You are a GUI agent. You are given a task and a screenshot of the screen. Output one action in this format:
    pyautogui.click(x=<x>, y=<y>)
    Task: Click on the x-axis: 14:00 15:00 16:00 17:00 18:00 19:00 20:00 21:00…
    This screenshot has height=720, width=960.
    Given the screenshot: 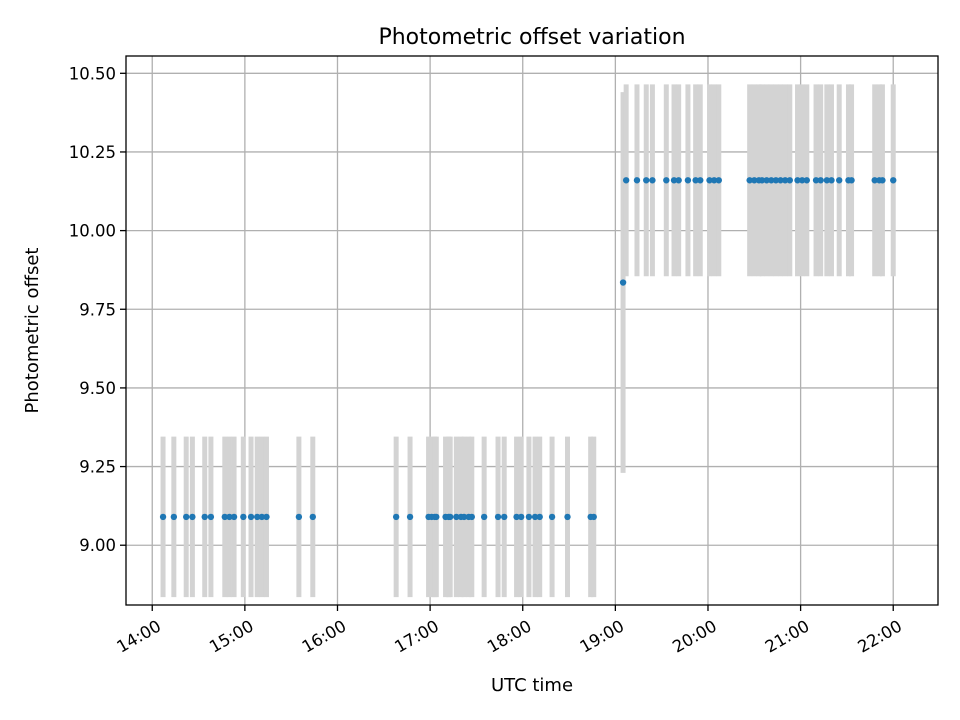 What is the action you would take?
    pyautogui.click(x=510, y=631)
    